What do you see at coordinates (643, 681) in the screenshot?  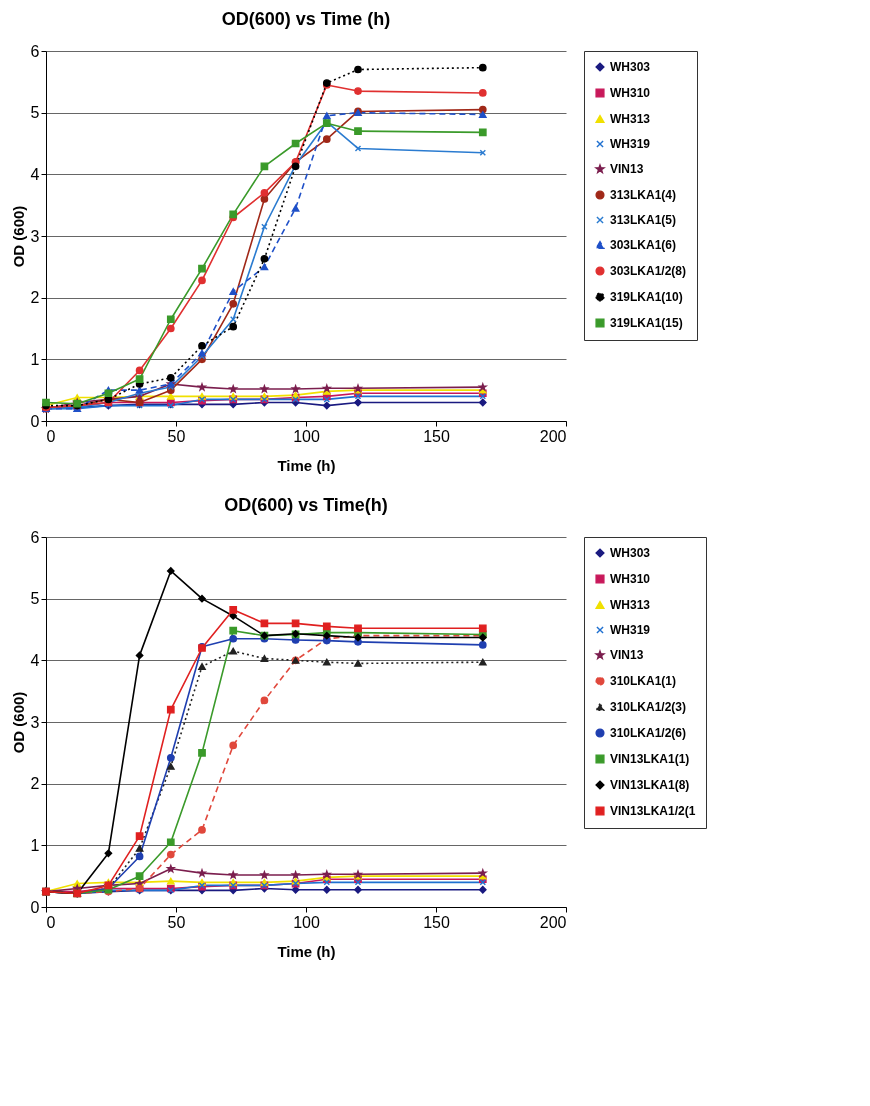 I see `legend-label: 310LKA1(1)` at bounding box center [643, 681].